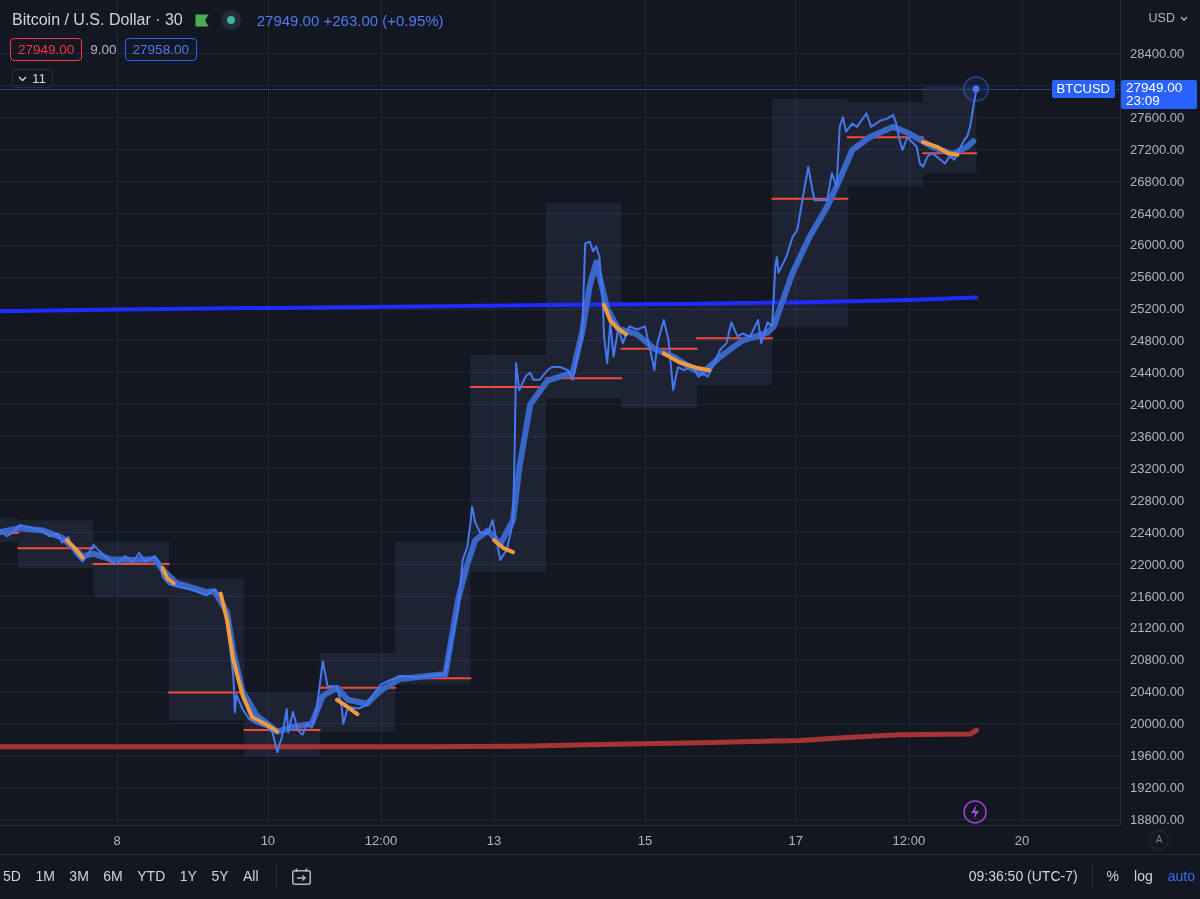 The width and height of the screenshot is (1200, 899). I want to click on ref-line-label: BTCUSD, so click(1083, 89).